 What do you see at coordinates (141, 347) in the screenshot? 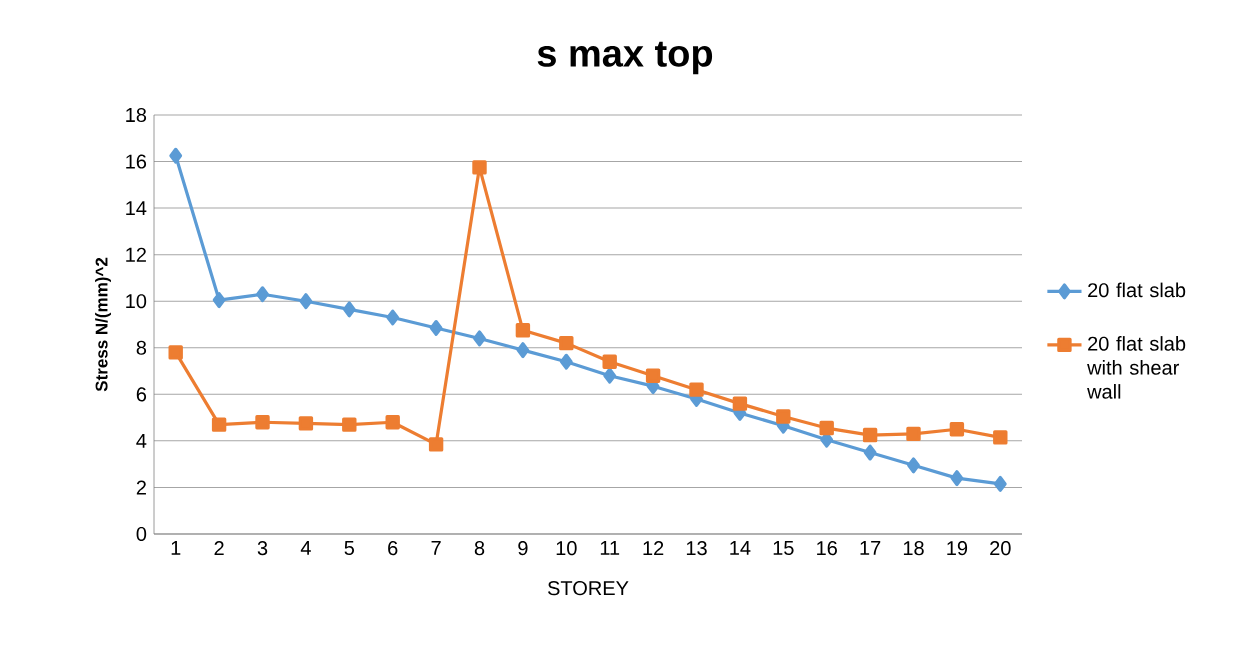
I see `y-tick-label: 8` at bounding box center [141, 347].